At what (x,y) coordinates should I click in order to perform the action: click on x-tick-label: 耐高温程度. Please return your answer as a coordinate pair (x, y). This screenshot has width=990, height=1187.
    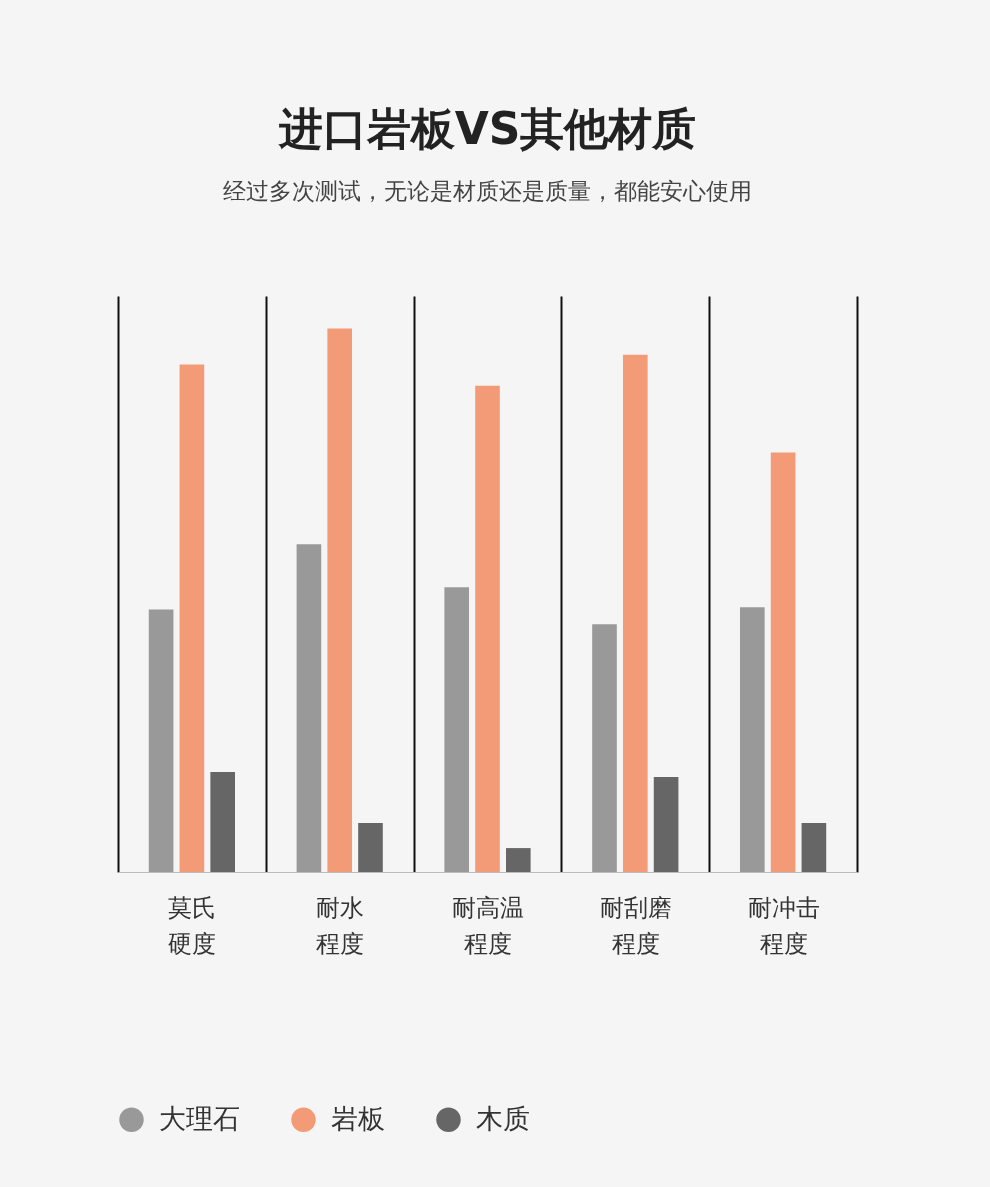
    Looking at the image, I should click on (488, 925).